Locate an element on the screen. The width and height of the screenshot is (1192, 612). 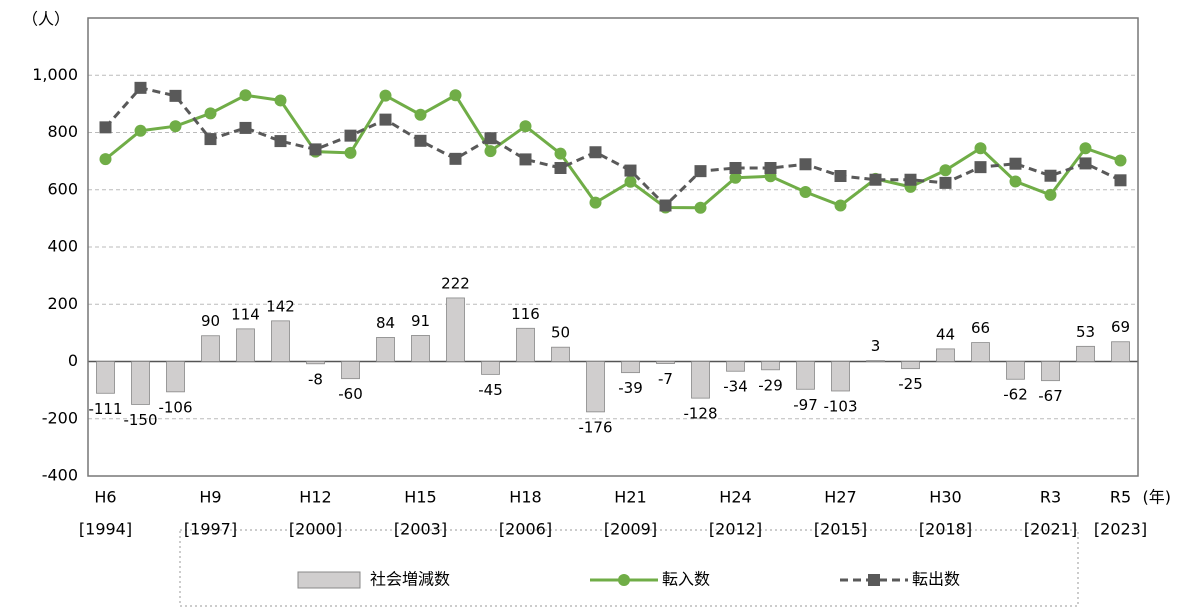
x-tick-sublabel: [1994] is located at coordinates (105, 529).